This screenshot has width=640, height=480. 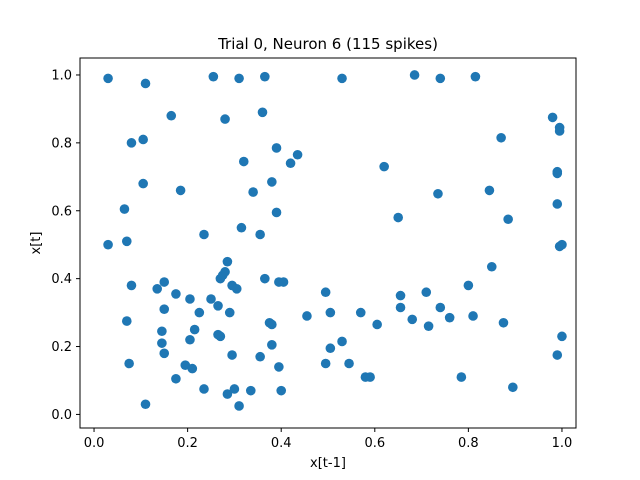 What do you see at coordinates (61, 415) in the screenshot?
I see `y-tick-label: 0.0` at bounding box center [61, 415].